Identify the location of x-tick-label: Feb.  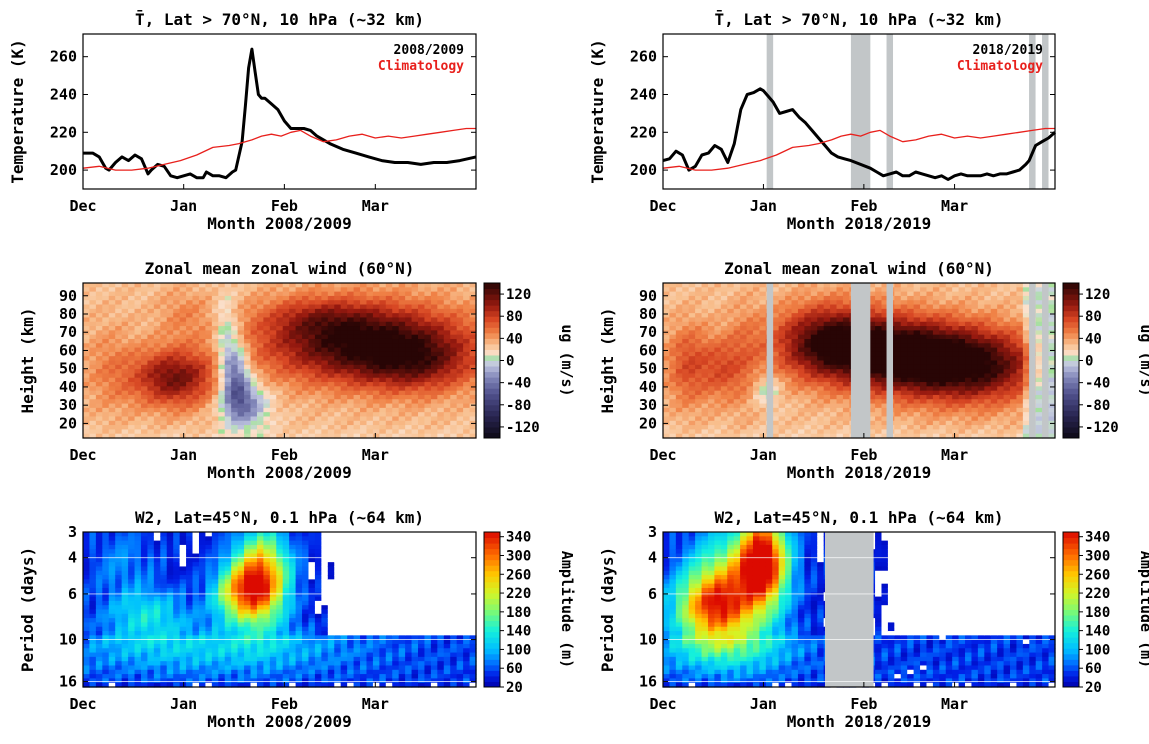
(284, 206).